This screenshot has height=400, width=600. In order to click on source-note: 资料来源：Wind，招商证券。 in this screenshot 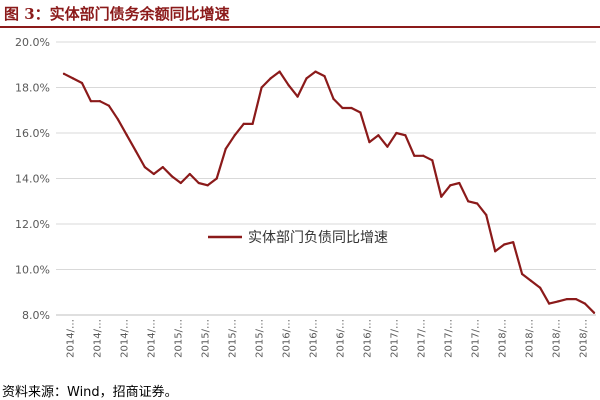, I will do `click(90, 392)`.